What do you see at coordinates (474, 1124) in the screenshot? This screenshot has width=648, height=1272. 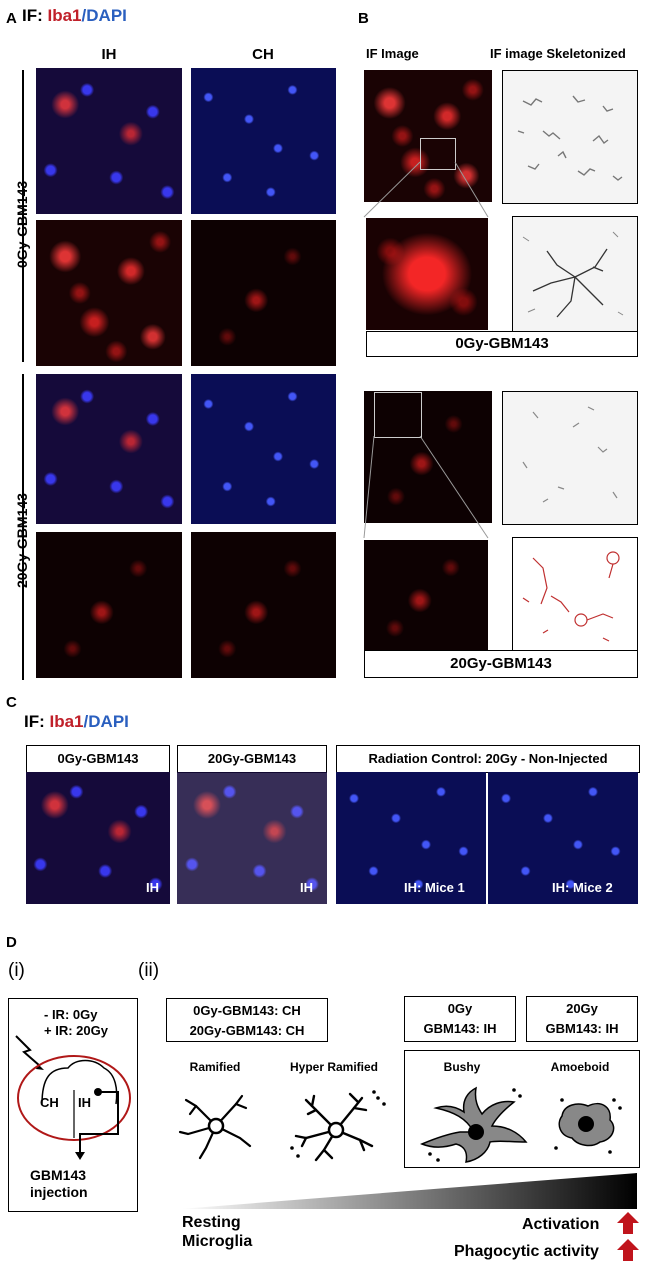 I see `bushy-cell-icon` at bounding box center [474, 1124].